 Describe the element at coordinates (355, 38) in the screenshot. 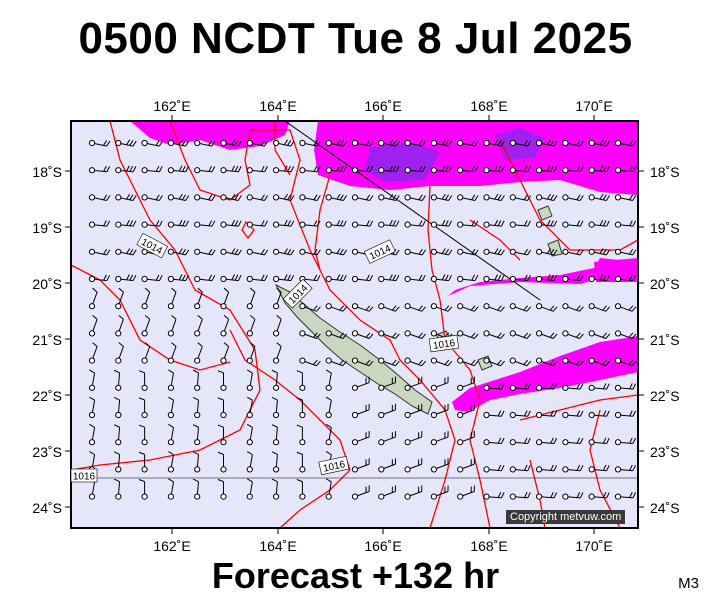

I see `page-title: 0500 NCDT Tue 8 Jul 2025` at that location.